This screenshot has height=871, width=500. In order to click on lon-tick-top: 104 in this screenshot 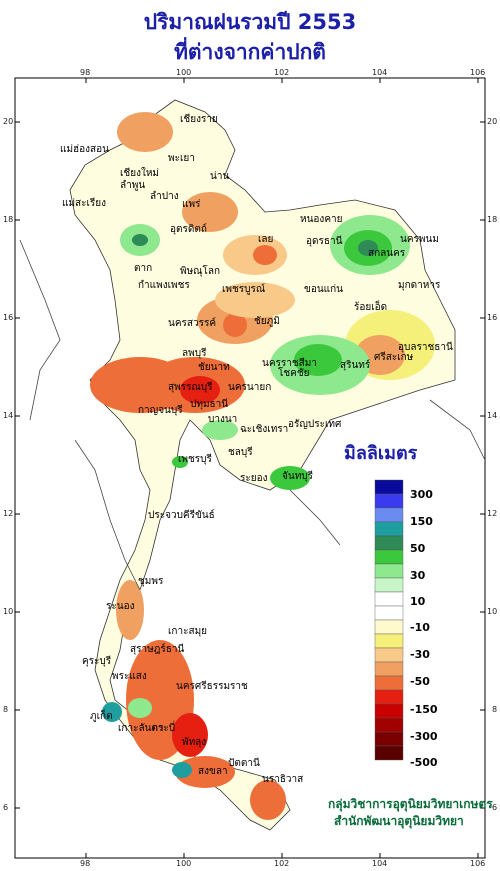, I will do `click(380, 72)`.